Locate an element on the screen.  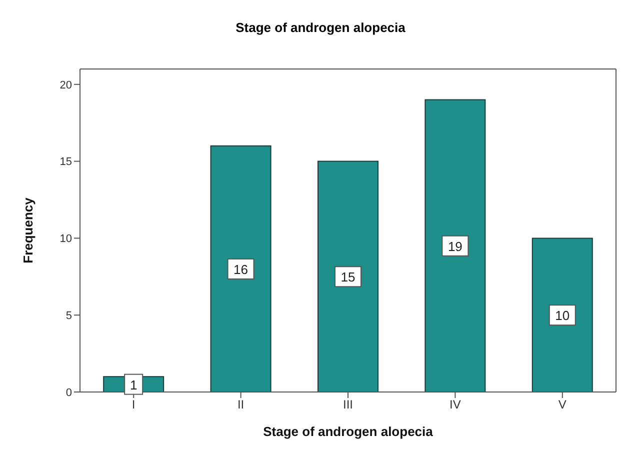
data-label: 1 is located at coordinates (134, 384).